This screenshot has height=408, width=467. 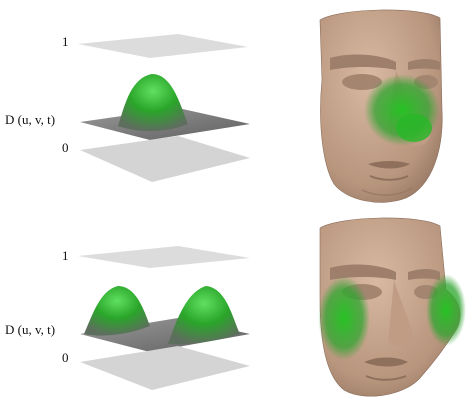 What do you see at coordinates (164, 257) in the screenshot?
I see `bottom-plane-one` at bounding box center [164, 257].